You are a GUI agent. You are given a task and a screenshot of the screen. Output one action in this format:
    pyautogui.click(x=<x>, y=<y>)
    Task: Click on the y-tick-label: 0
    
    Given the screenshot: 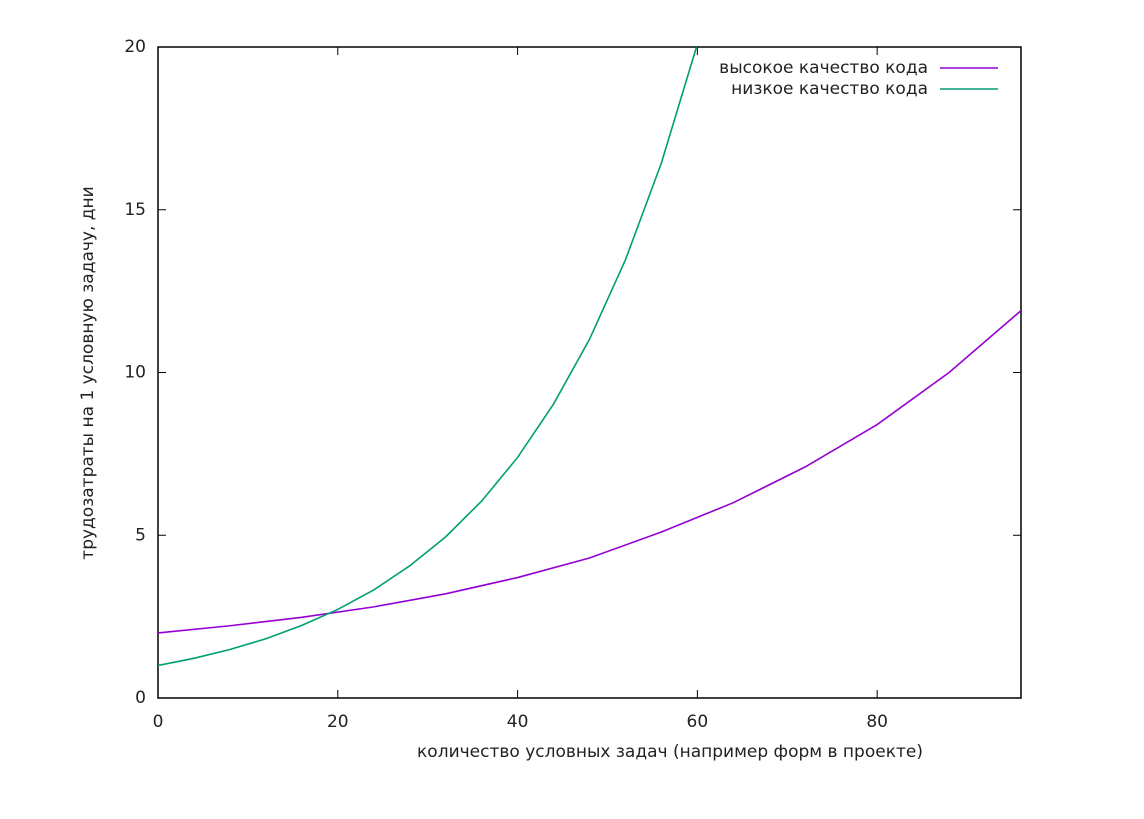 What is the action you would take?
    pyautogui.click(x=140, y=698)
    